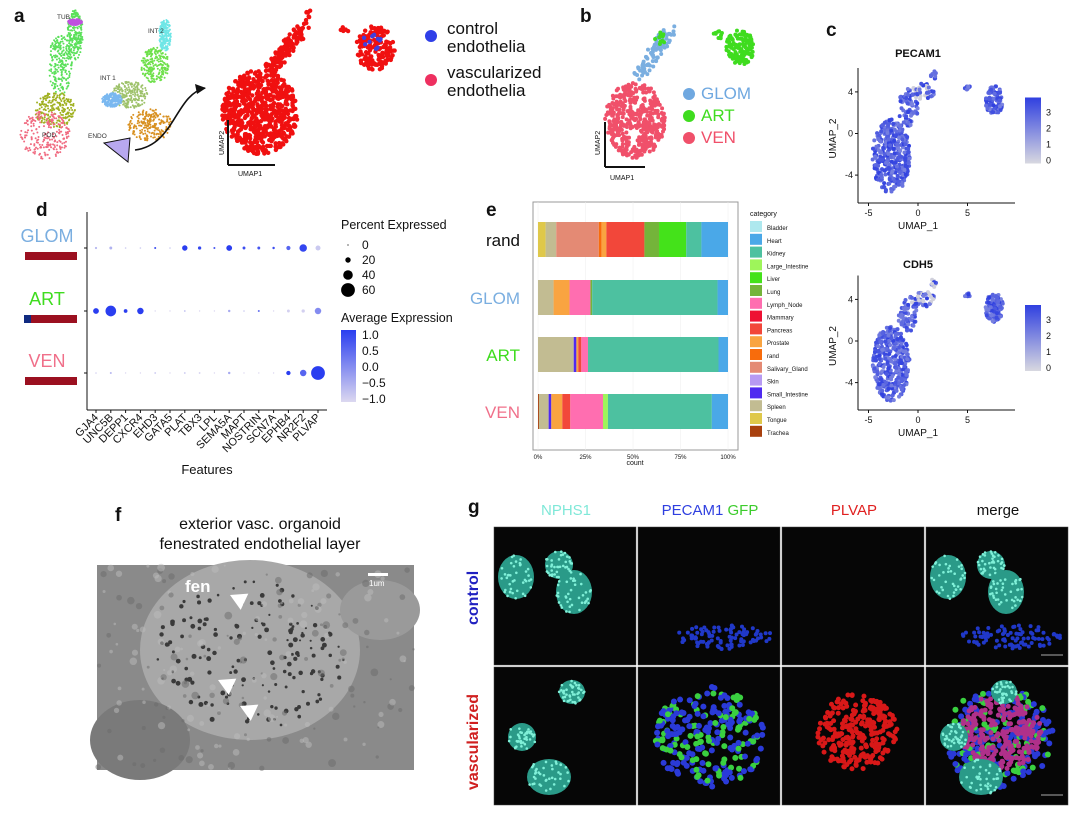 This screenshot has width=1080, height=815. What do you see at coordinates (97, 136) in the screenshot?
I see `cluster-label: ENDO` at bounding box center [97, 136].